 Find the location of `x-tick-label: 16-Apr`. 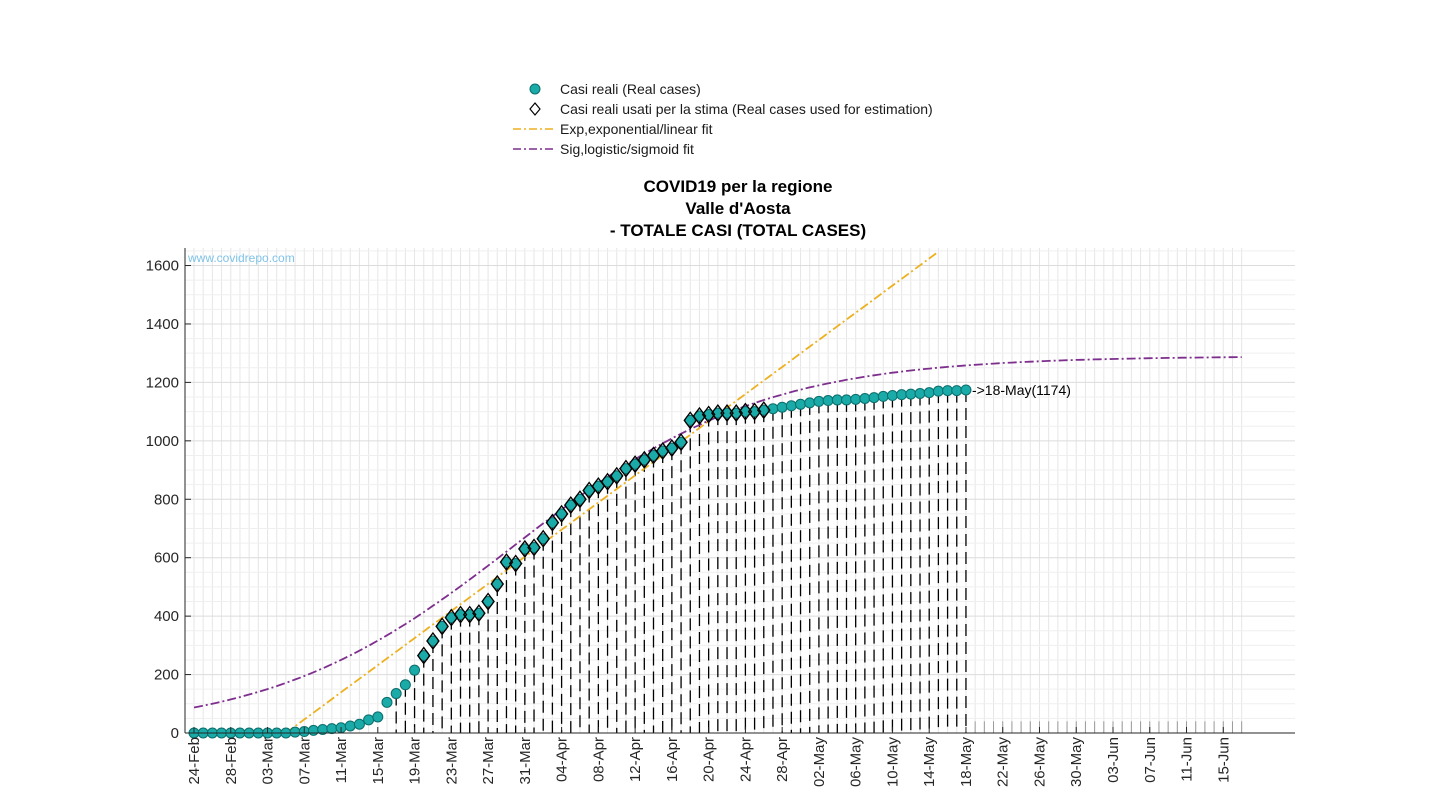

x-tick-label: 16-Apr is located at coordinates (672, 759).